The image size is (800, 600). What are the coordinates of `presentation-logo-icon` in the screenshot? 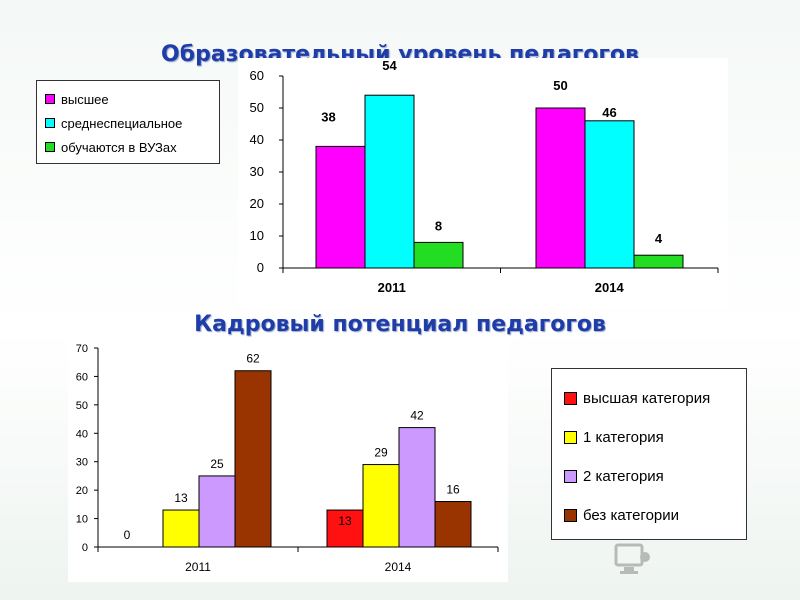 It's located at (699, 560).